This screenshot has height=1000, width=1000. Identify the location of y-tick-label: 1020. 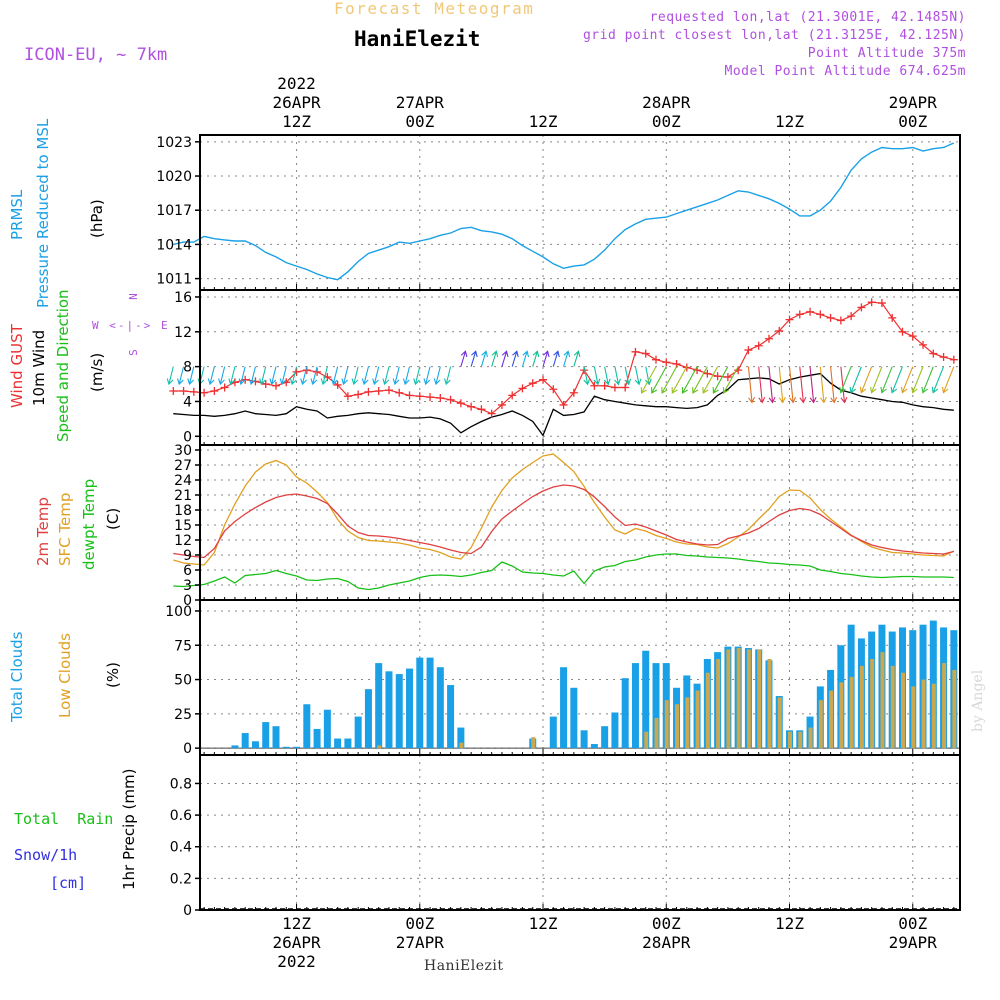
(174, 177).